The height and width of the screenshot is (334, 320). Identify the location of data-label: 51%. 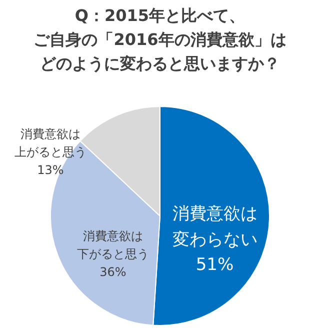
(214, 265).